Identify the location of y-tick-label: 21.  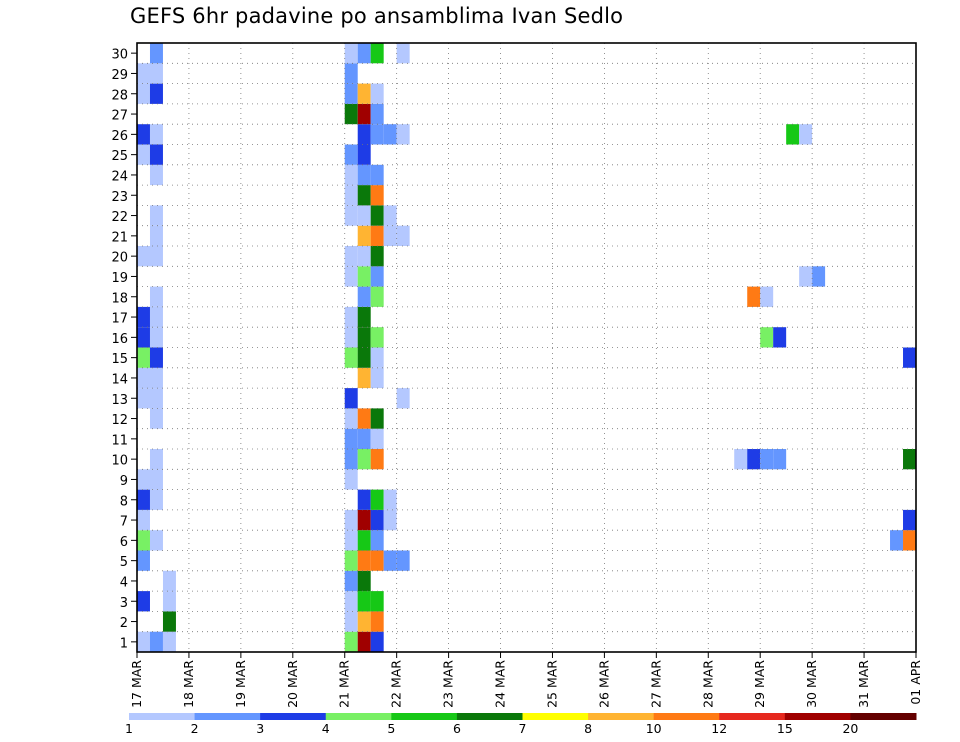
(119, 237).